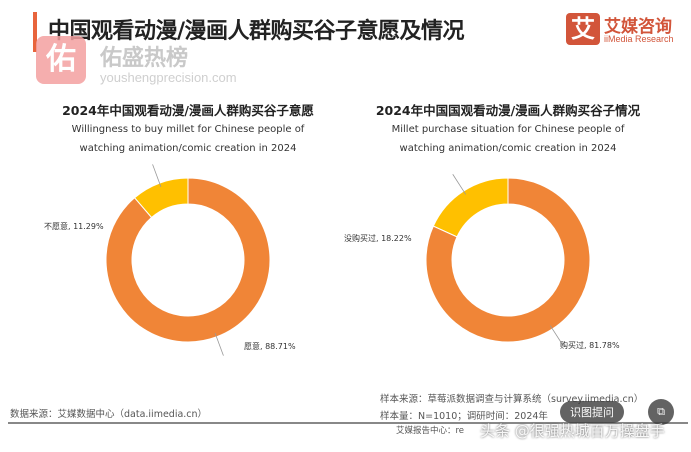  Describe the element at coordinates (256, 31) in the screenshot. I see `page-title: 中国观看动漫/漫画人群购买谷子意愿及情况` at that location.